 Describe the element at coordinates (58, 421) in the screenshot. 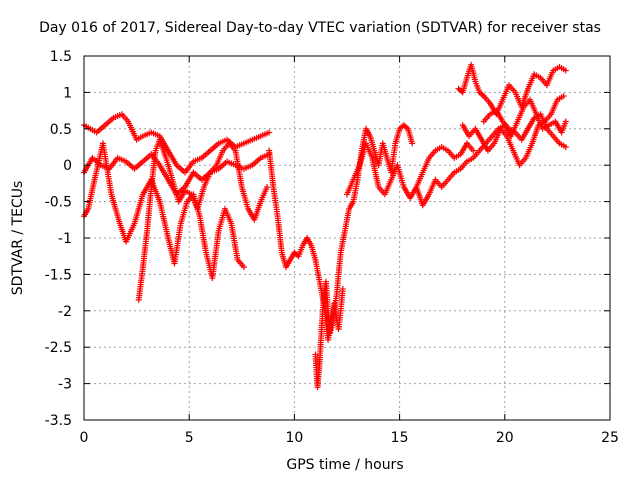

I see `y-tick-label: -3.5` at that location.